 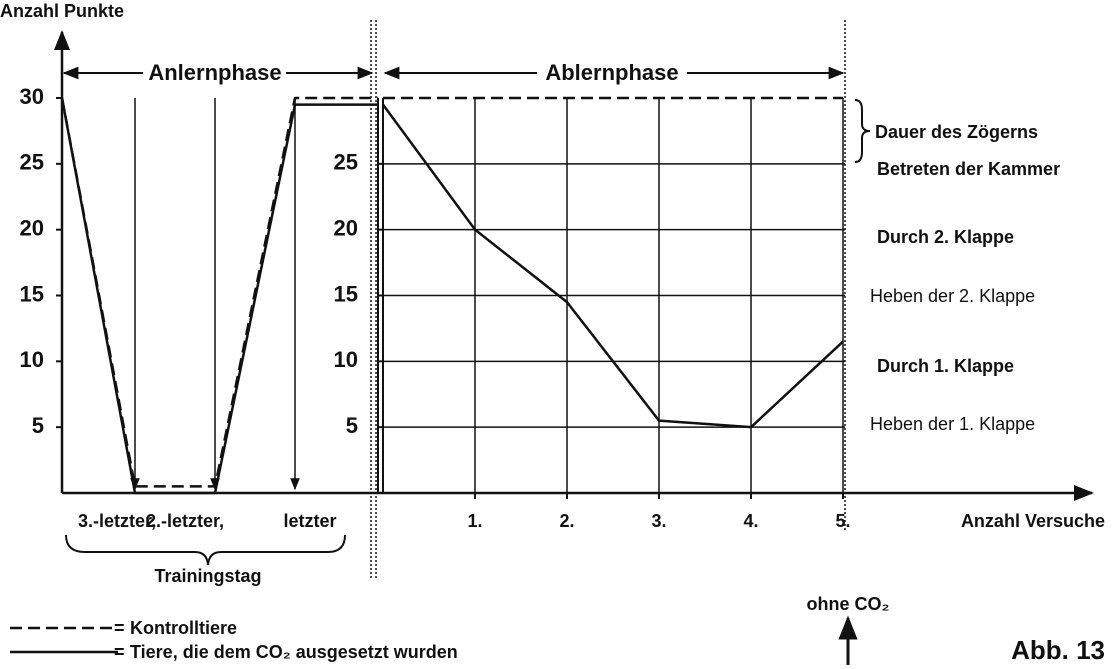 I want to click on x-tick-label: 2.-letzter,, so click(x=185, y=521).